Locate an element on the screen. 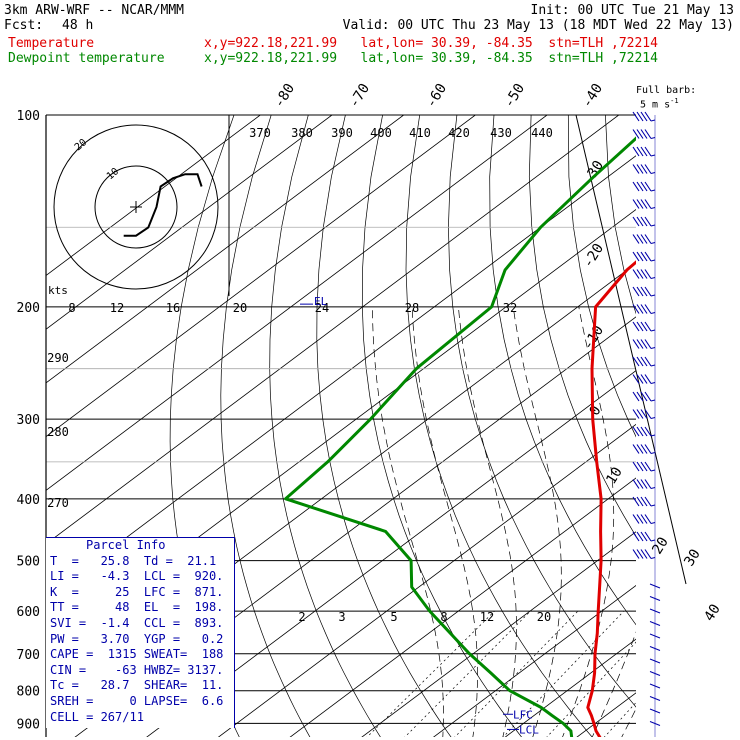 The width and height of the screenshot is (740, 740). isotherm-label: -40 is located at coordinates (592, 96).